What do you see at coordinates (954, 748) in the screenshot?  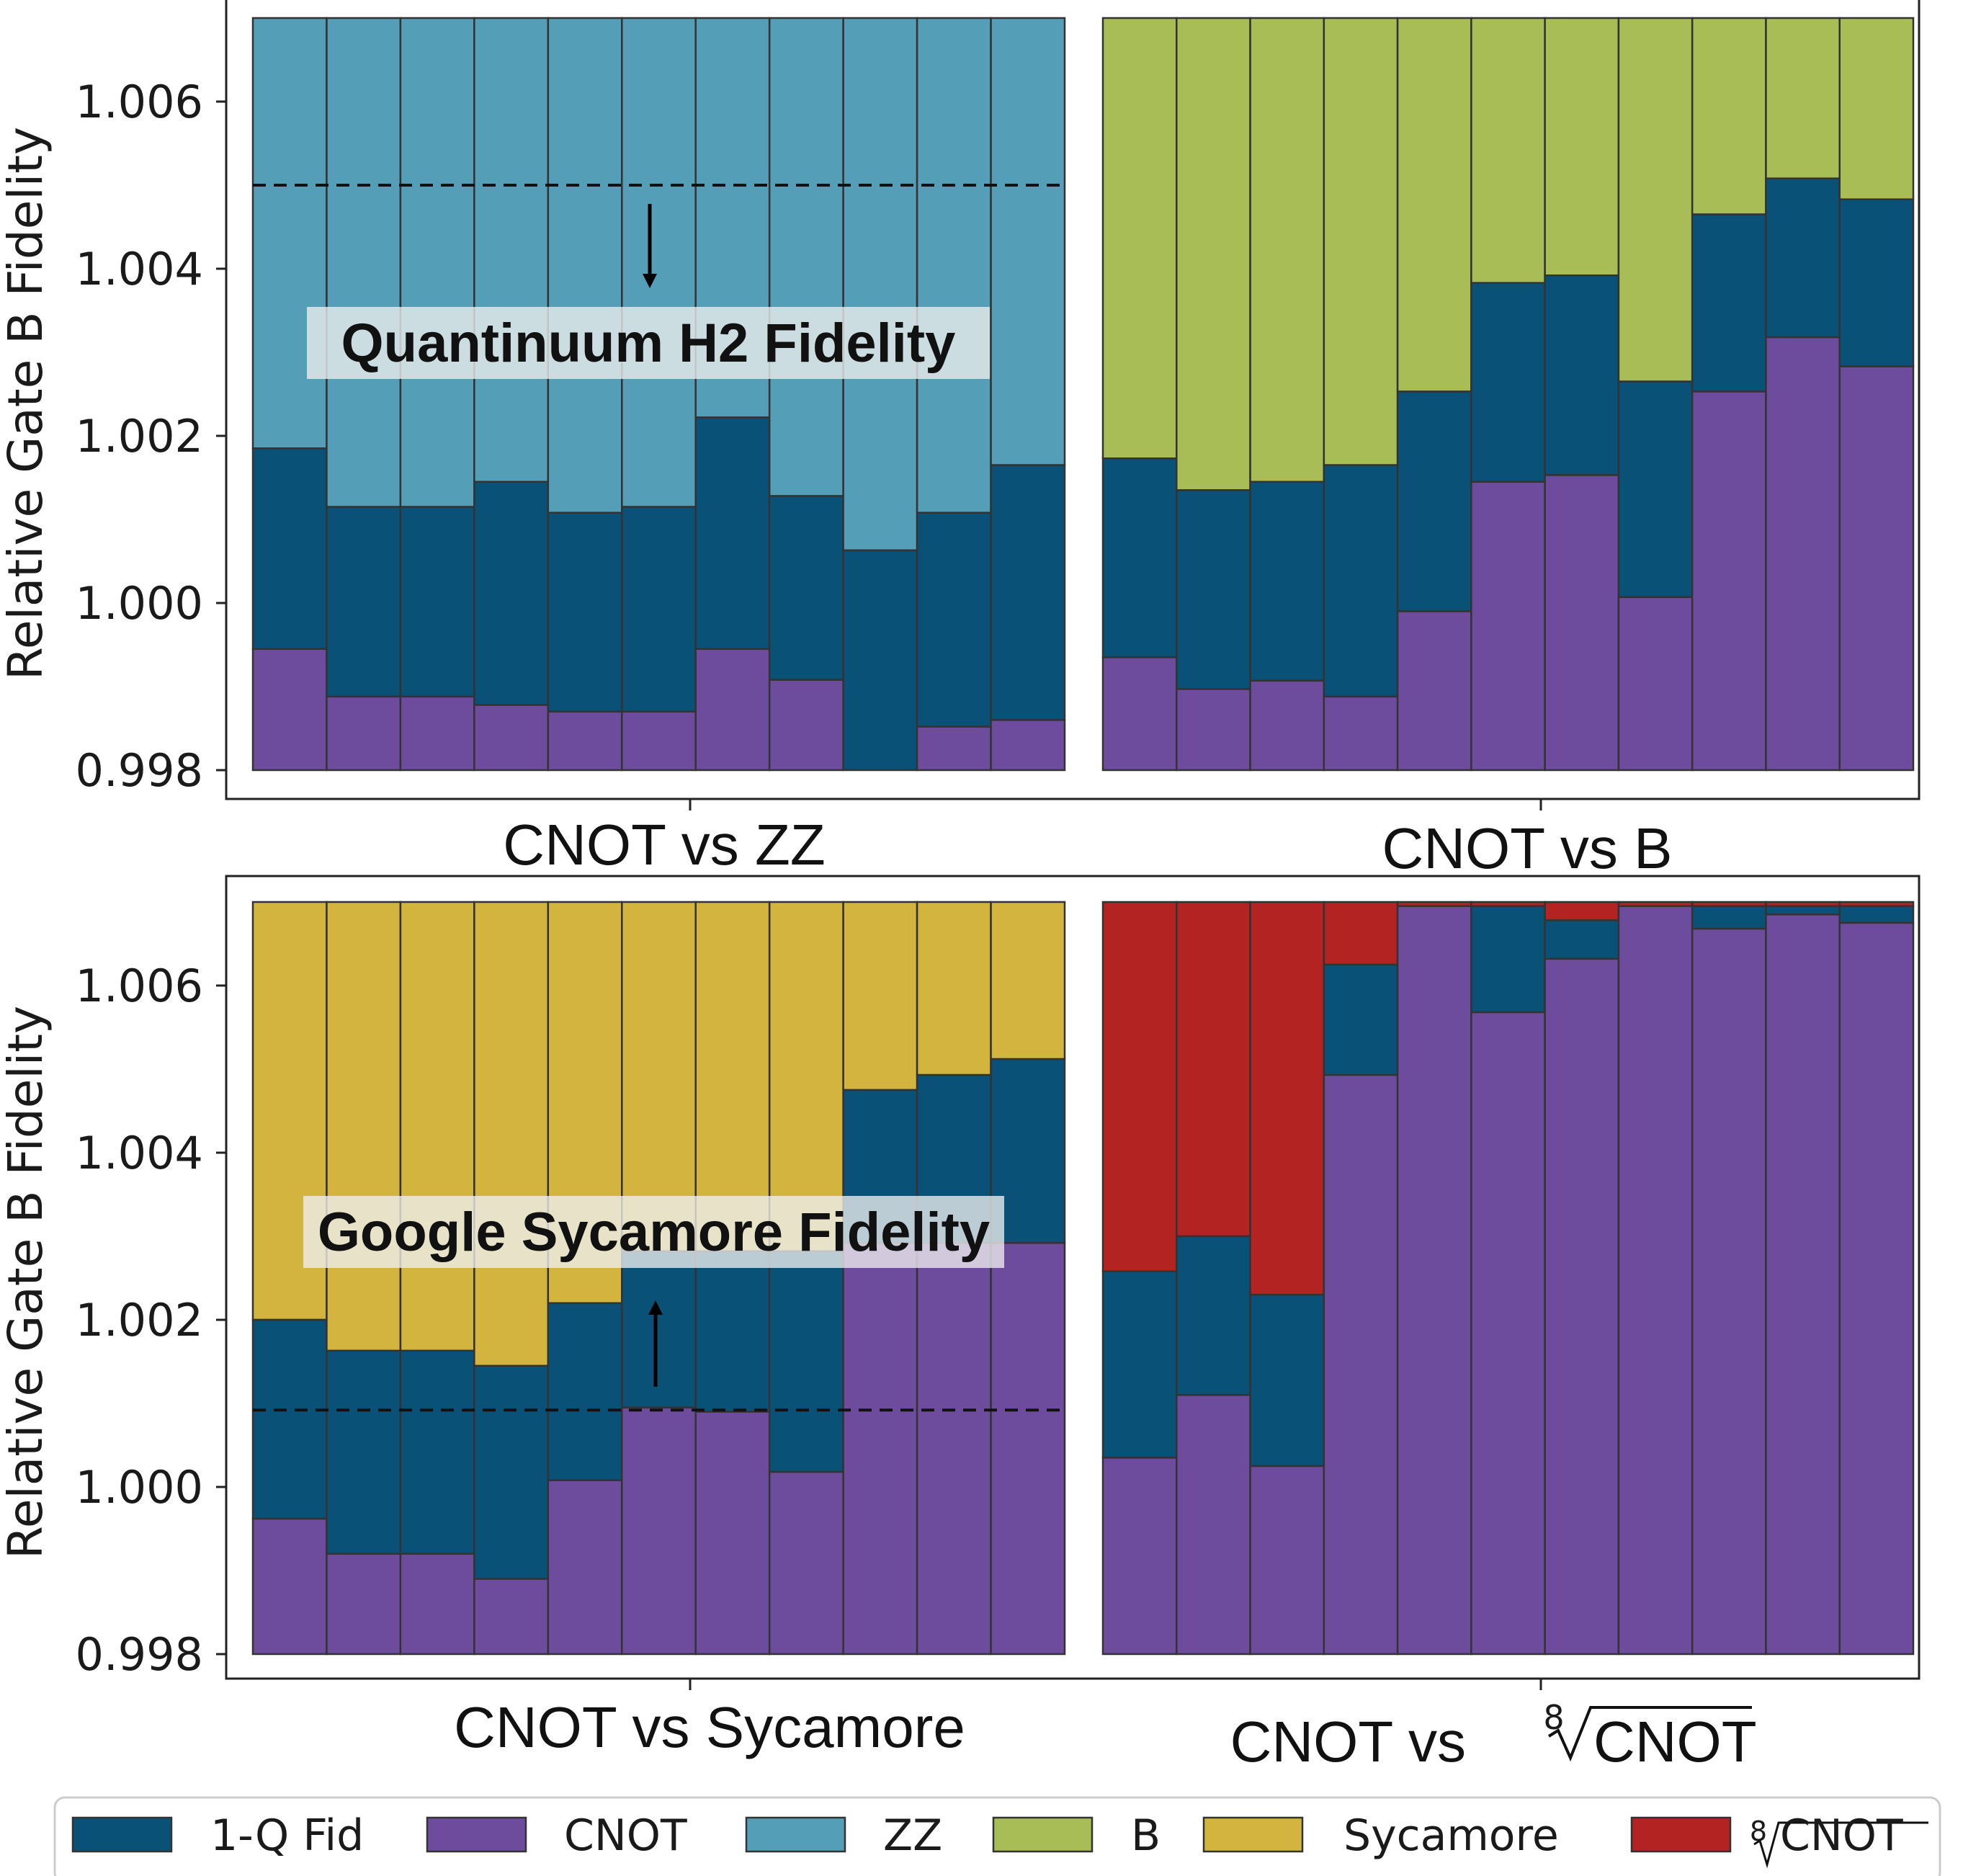 I see `bar-cnot-vs-zz-10-cnot-segment` at bounding box center [954, 748].